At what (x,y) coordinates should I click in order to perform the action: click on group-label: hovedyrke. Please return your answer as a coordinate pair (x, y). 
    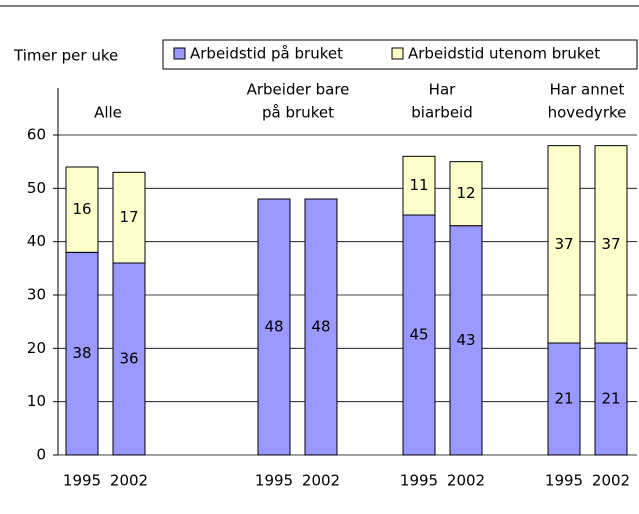
    Looking at the image, I should click on (587, 113).